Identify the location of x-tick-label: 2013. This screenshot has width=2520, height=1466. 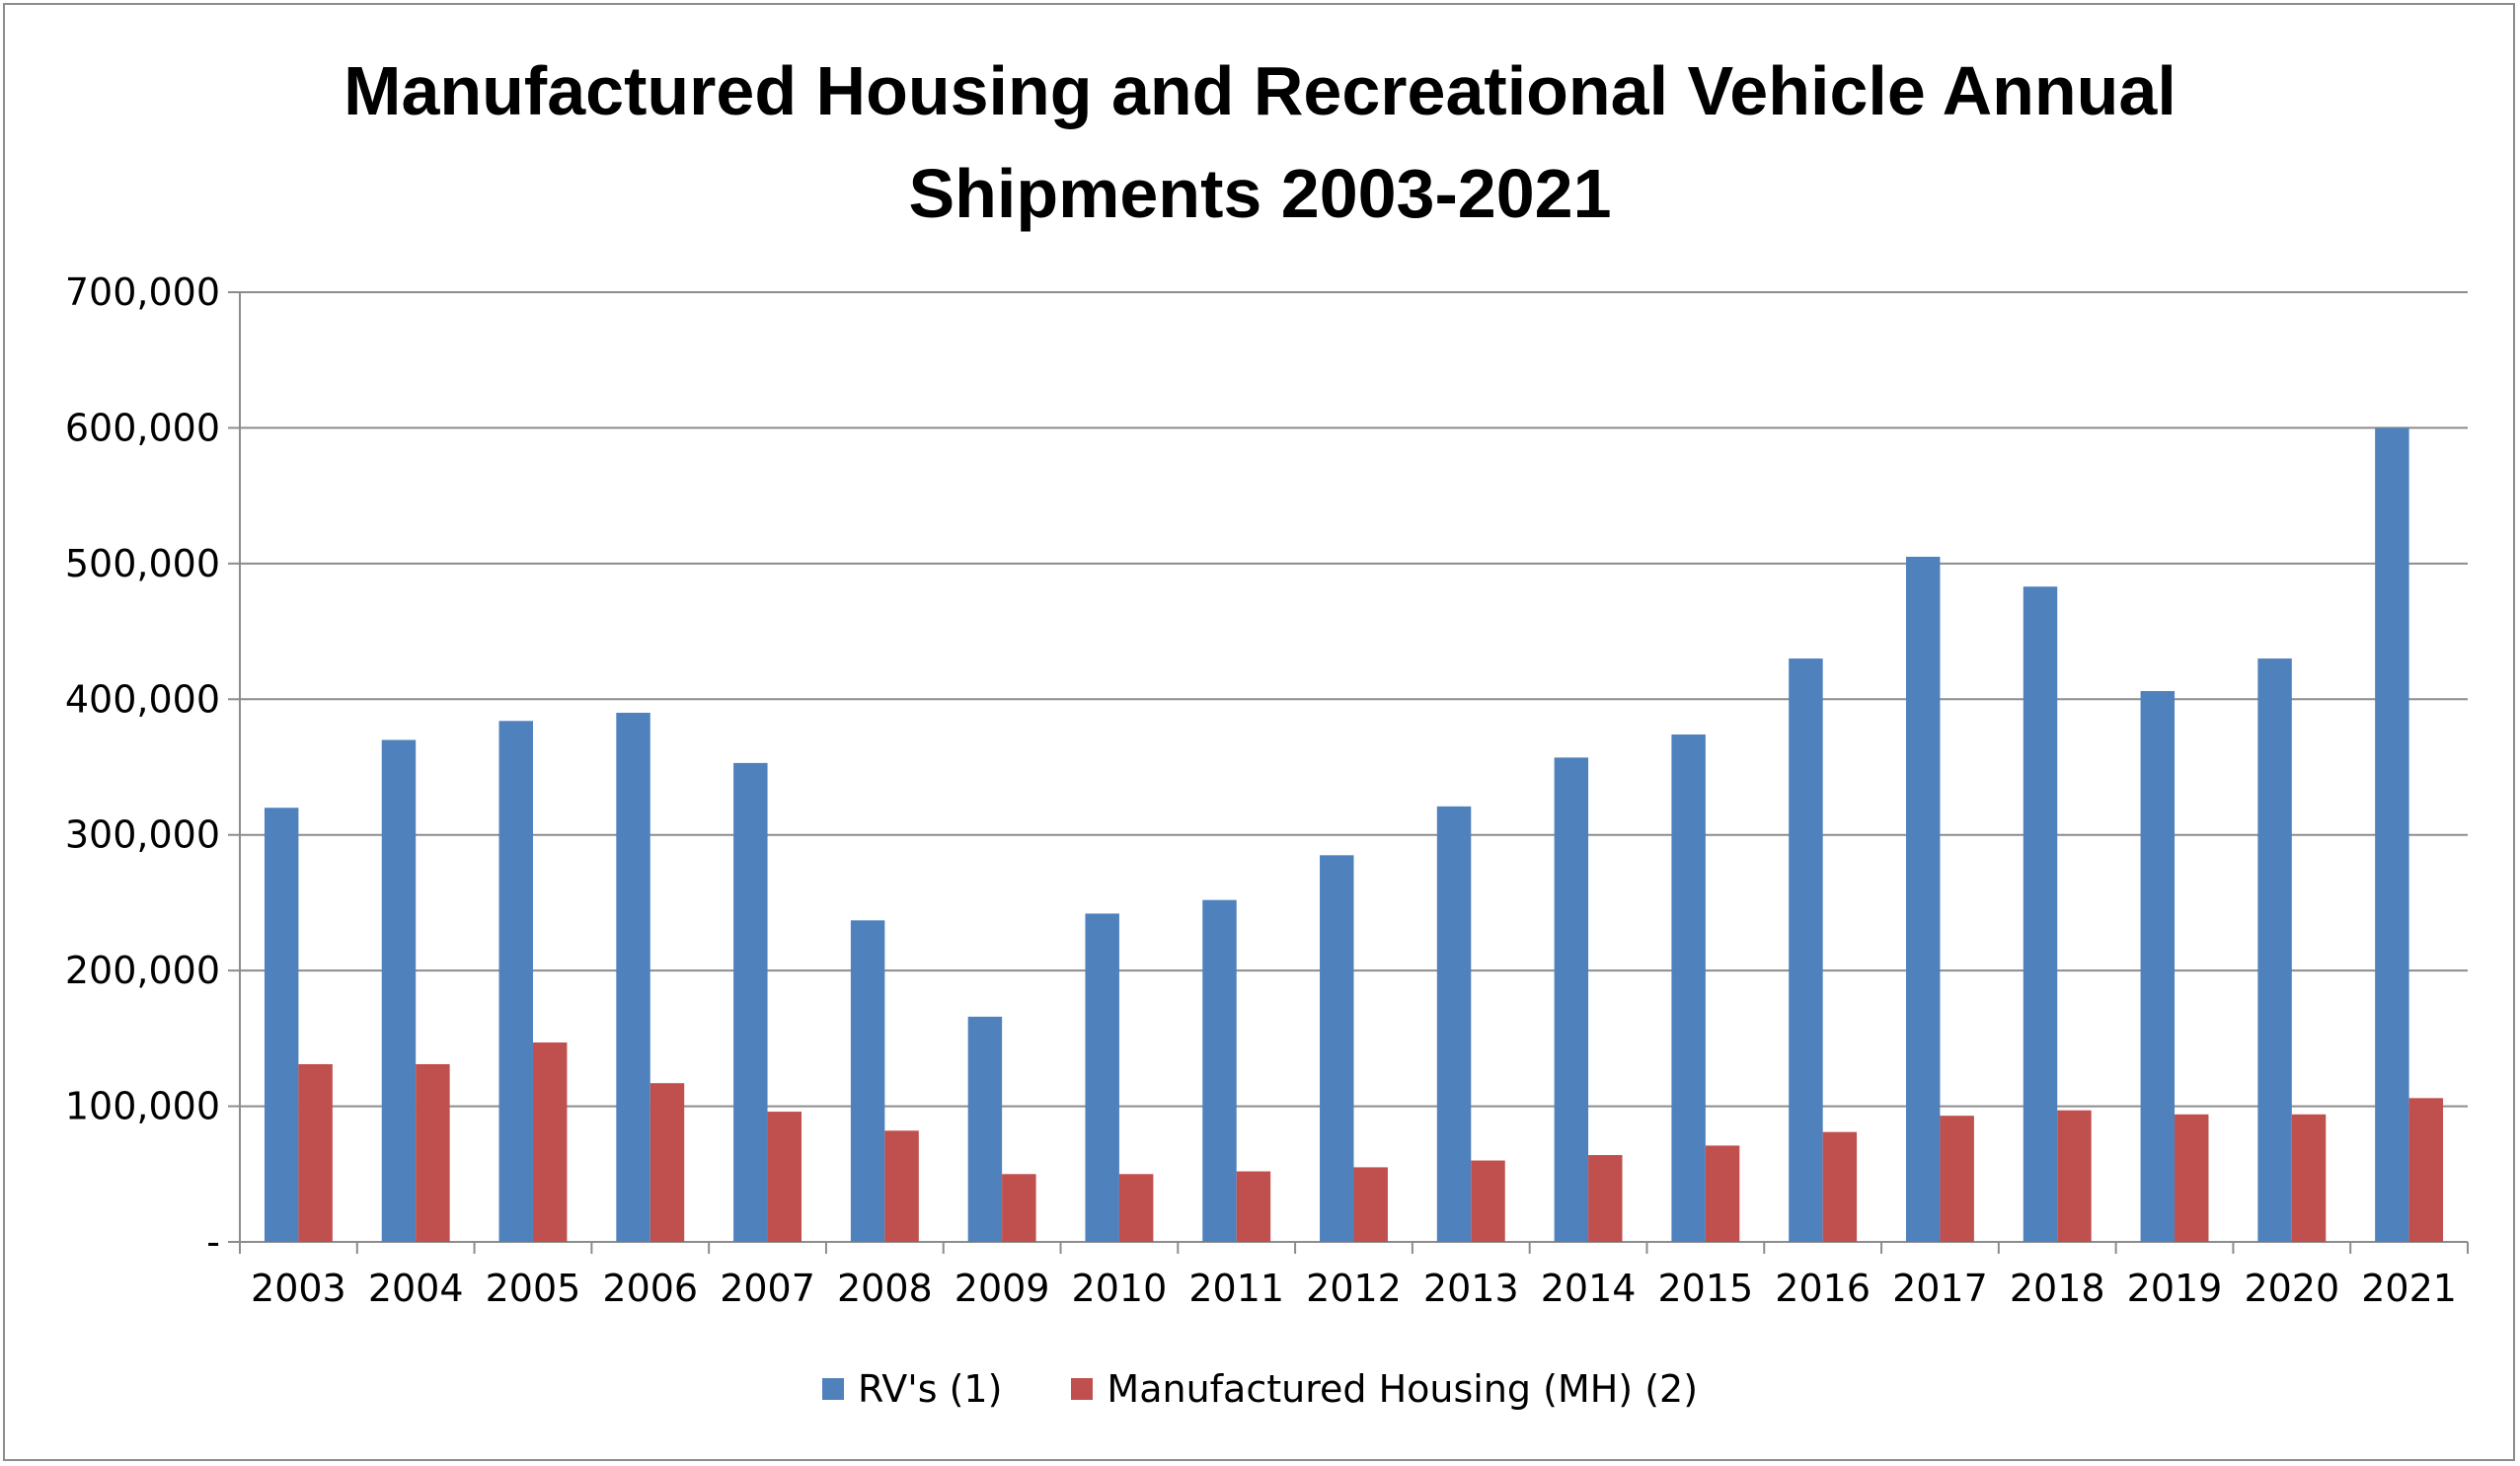
(1471, 1288).